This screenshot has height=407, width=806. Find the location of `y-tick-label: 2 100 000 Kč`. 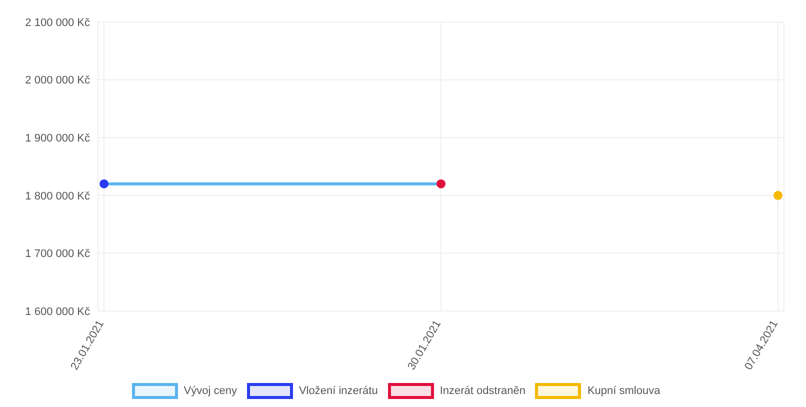

y-tick-label: 2 100 000 Kč is located at coordinates (57, 22).